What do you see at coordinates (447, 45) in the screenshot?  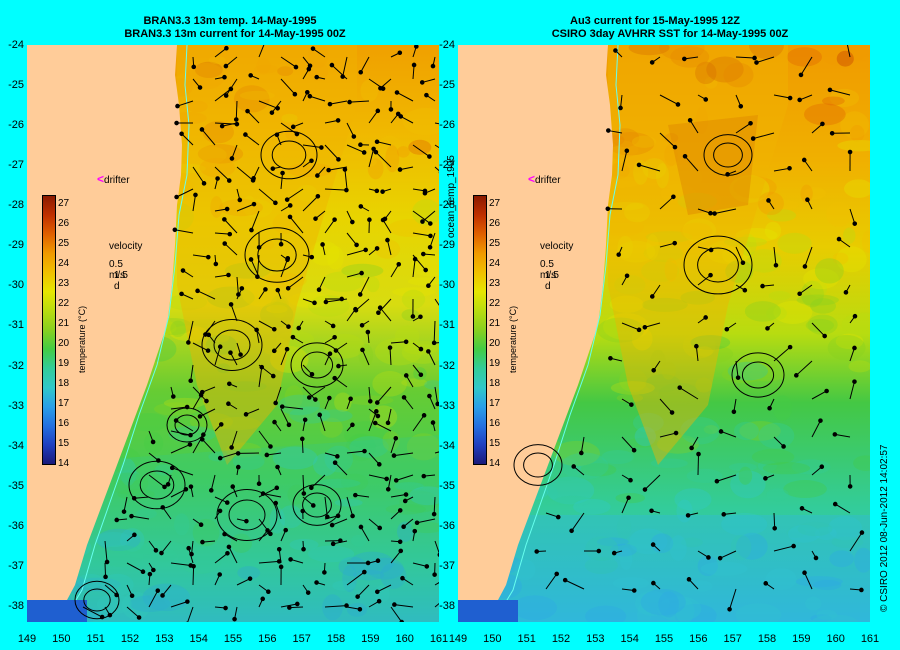 I see `y-tick-label: -24` at bounding box center [447, 45].